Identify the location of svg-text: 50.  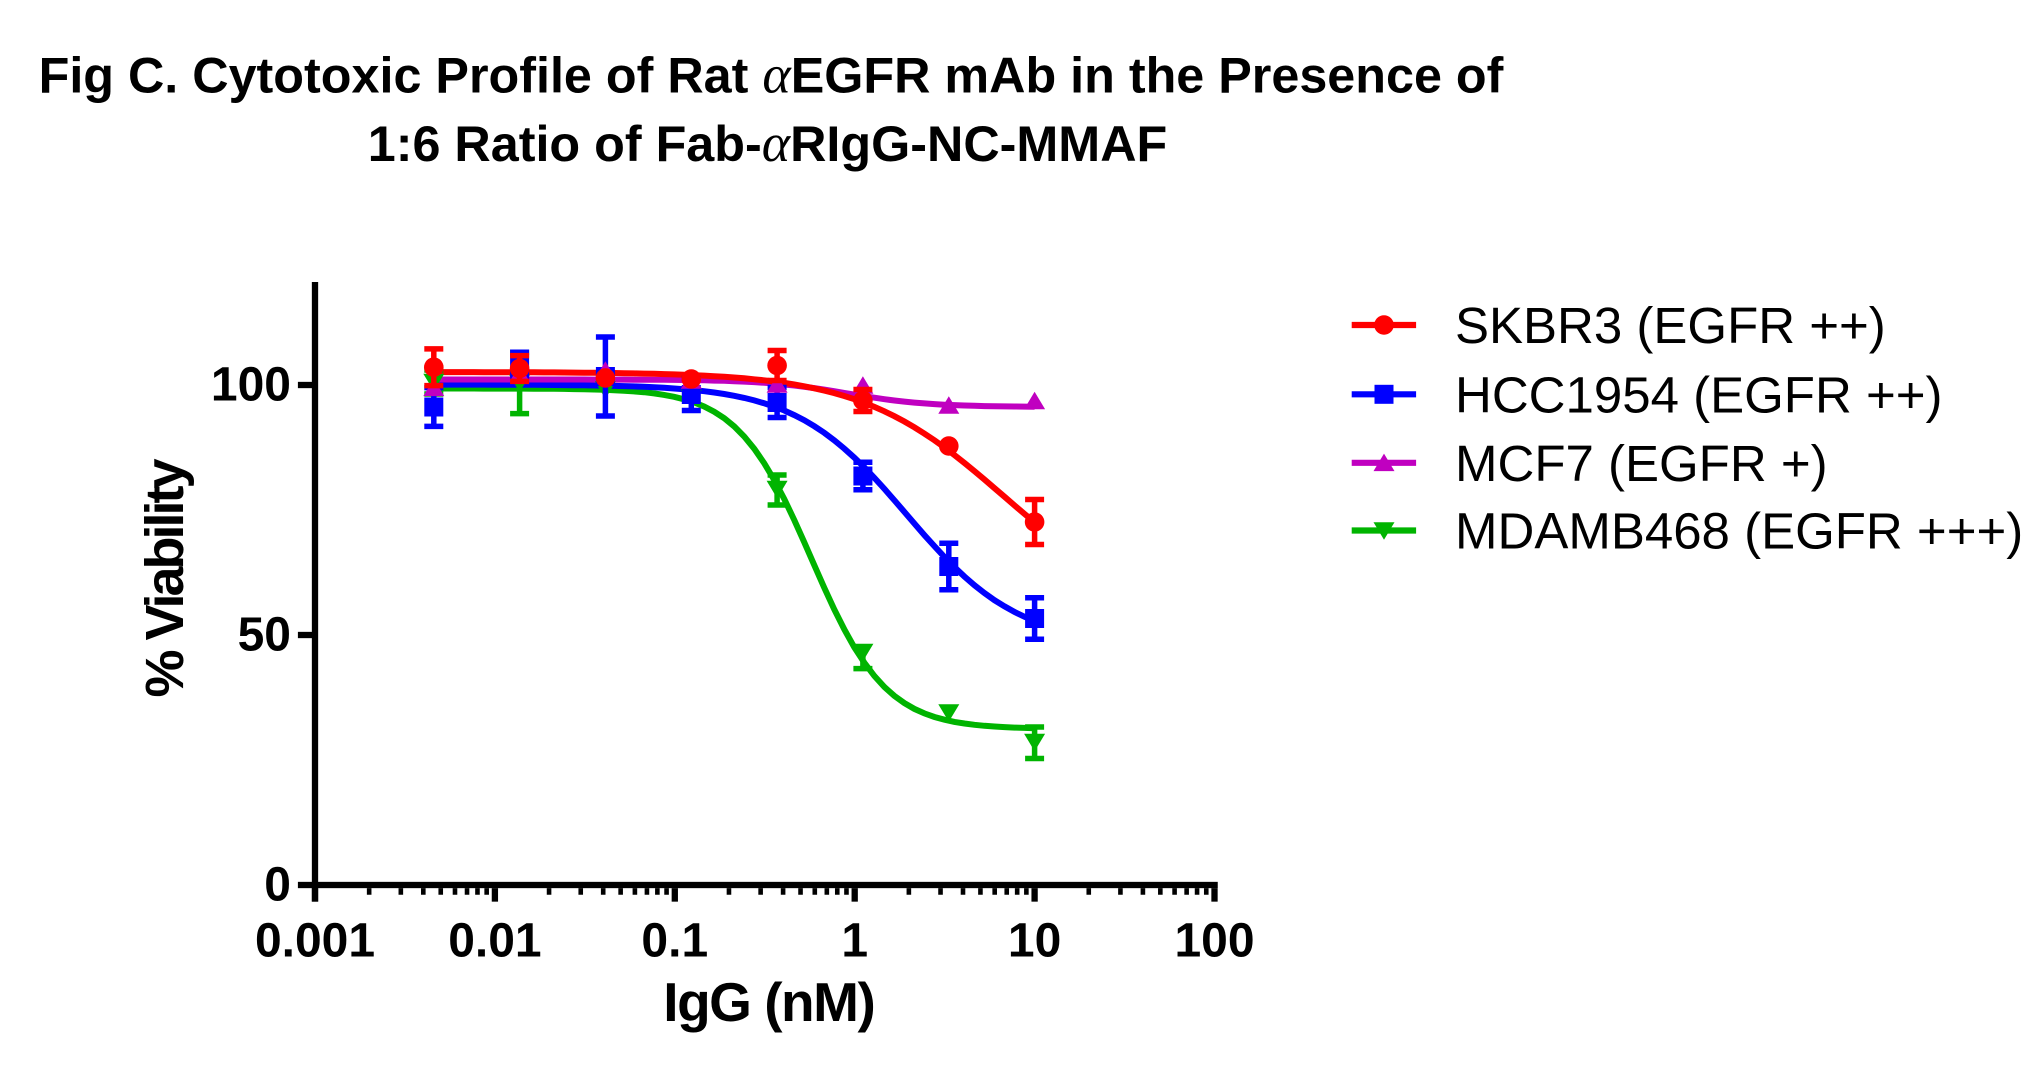
(264, 634).